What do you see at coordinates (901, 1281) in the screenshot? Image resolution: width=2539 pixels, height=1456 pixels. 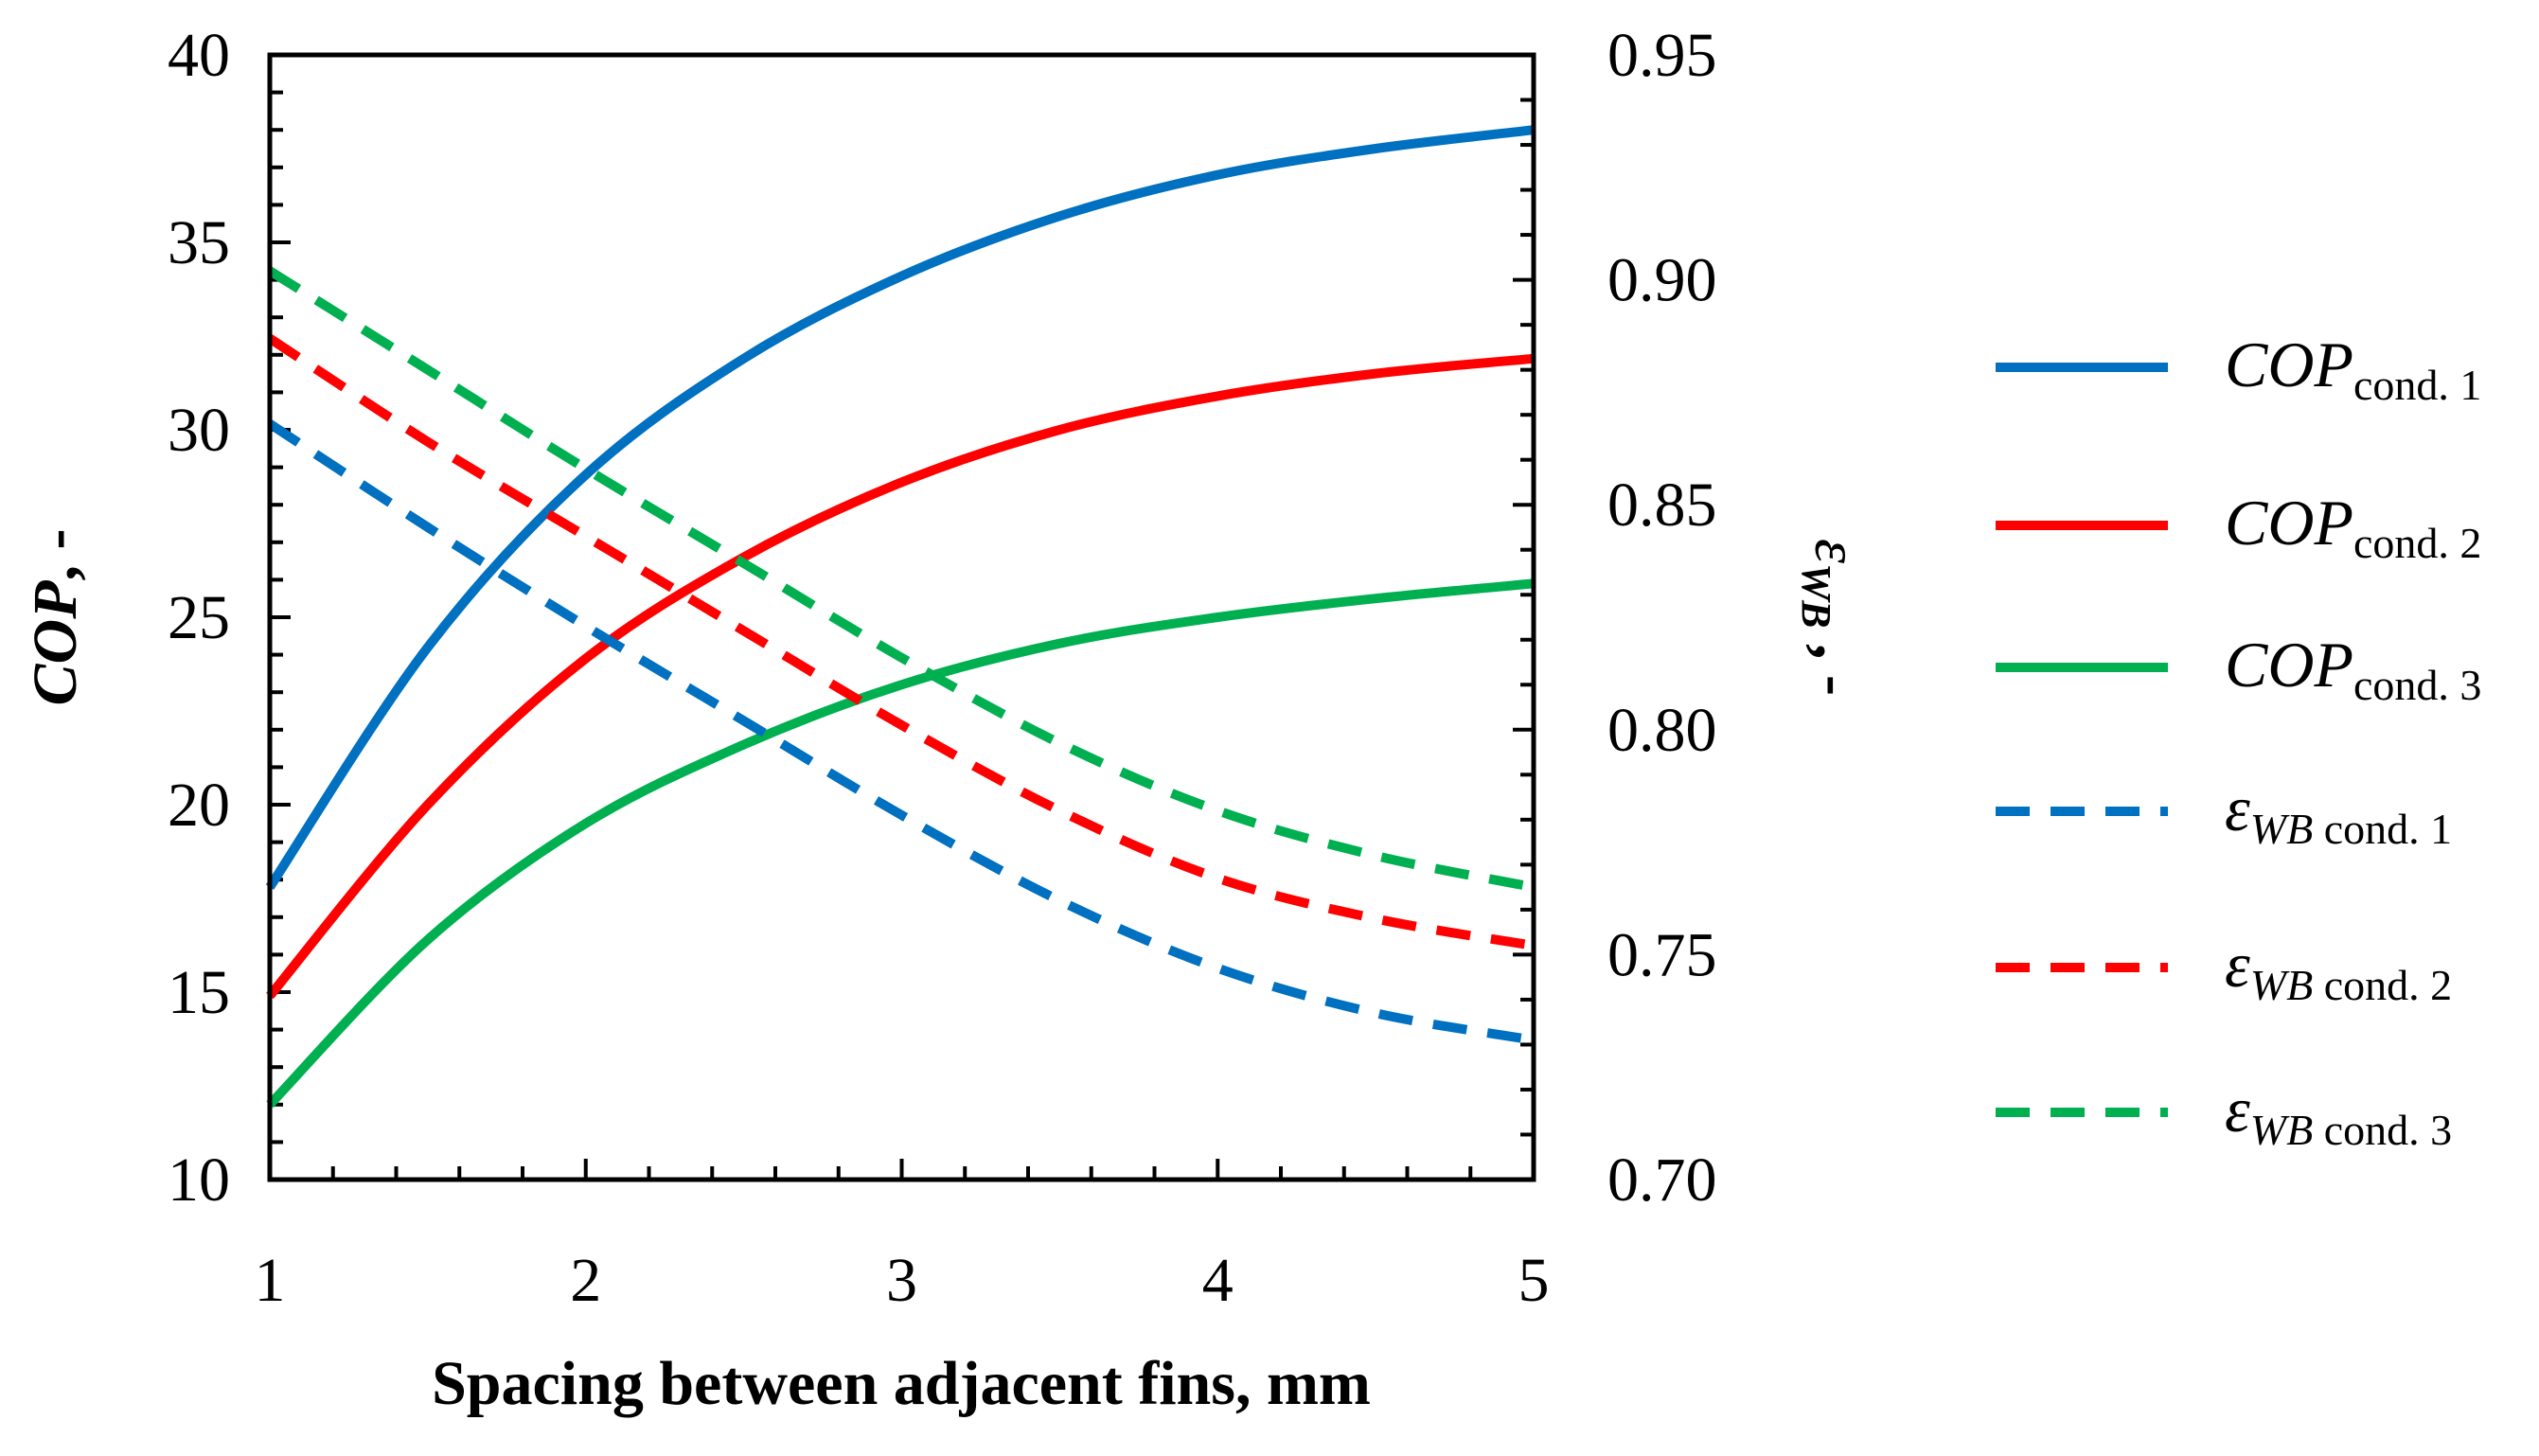 I see `x-tick-label: 3` at bounding box center [901, 1281].